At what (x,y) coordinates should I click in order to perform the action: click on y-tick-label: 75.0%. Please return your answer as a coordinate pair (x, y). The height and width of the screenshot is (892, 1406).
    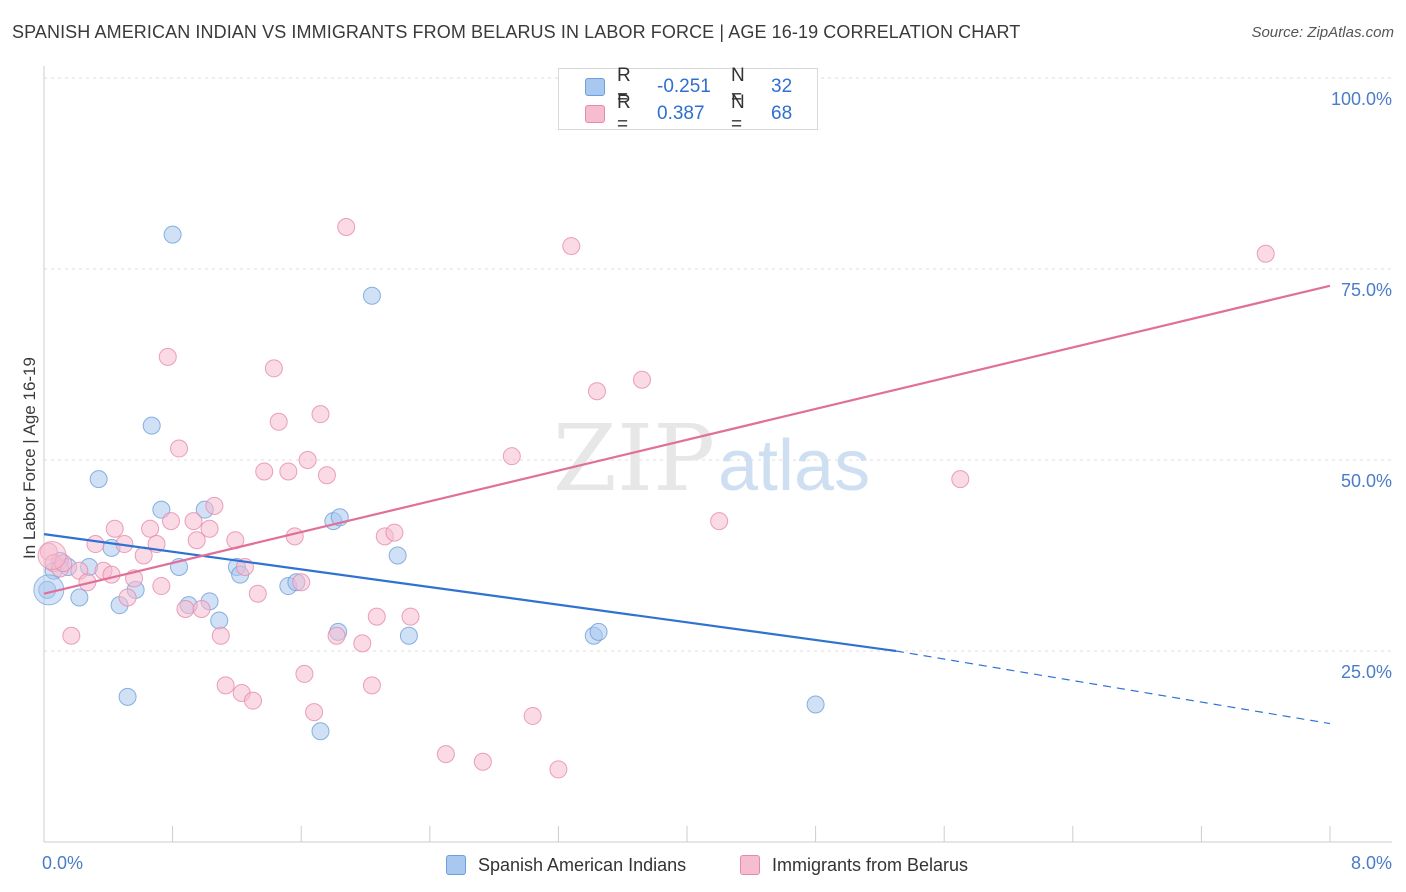
    Looking at the image, I should click on (1366, 290).